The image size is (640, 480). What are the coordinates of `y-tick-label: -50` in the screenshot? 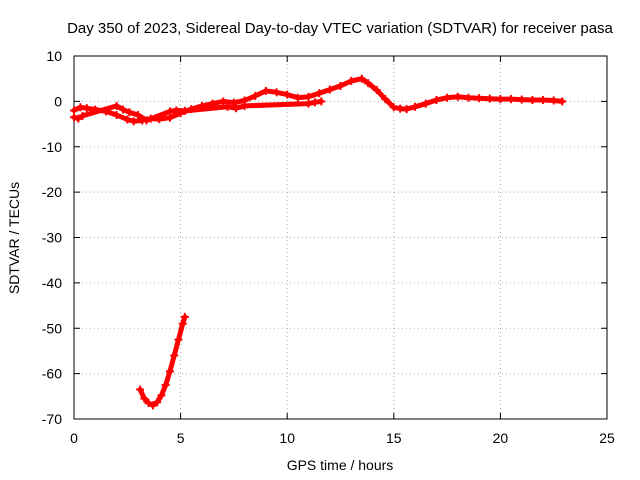 It's located at (52, 328).